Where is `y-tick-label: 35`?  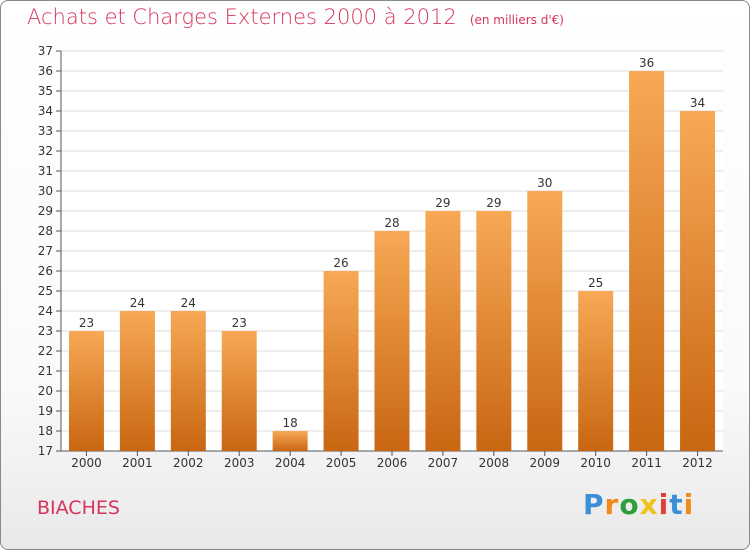 y-tick-label: 35 is located at coordinates (45, 91).